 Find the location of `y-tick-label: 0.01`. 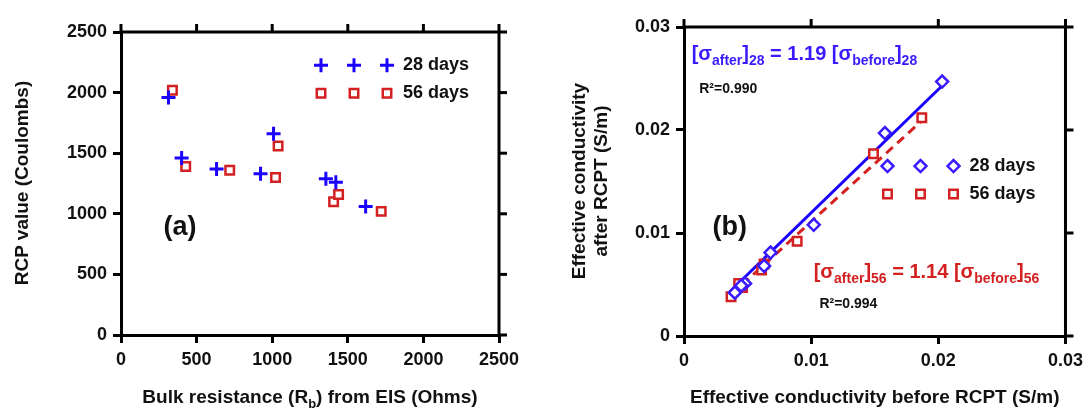

y-tick-label: 0.01 is located at coordinates (652, 231).